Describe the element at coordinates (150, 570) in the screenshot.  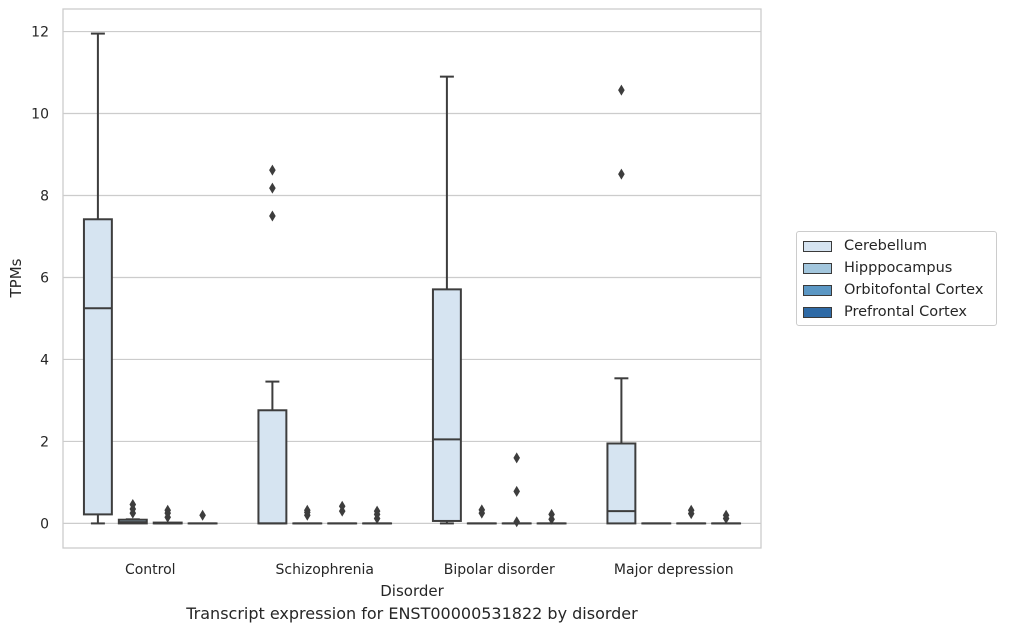
I see `x-tick-label: Control` at that location.